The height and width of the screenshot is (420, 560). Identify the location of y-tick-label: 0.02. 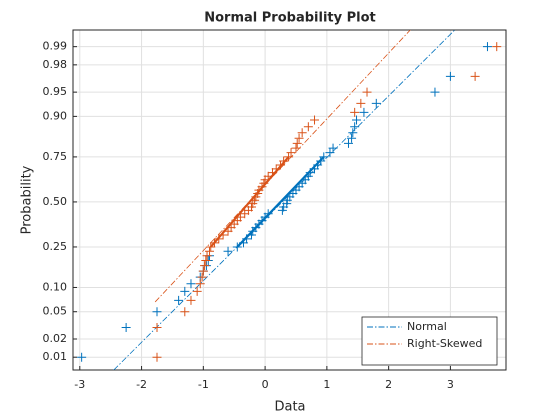
(55, 338).